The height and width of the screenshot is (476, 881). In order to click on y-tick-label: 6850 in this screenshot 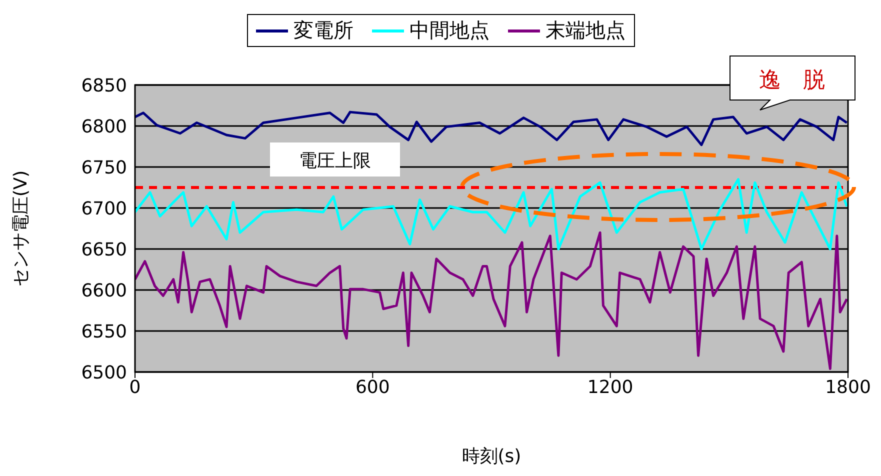, I will do `click(104, 85)`.